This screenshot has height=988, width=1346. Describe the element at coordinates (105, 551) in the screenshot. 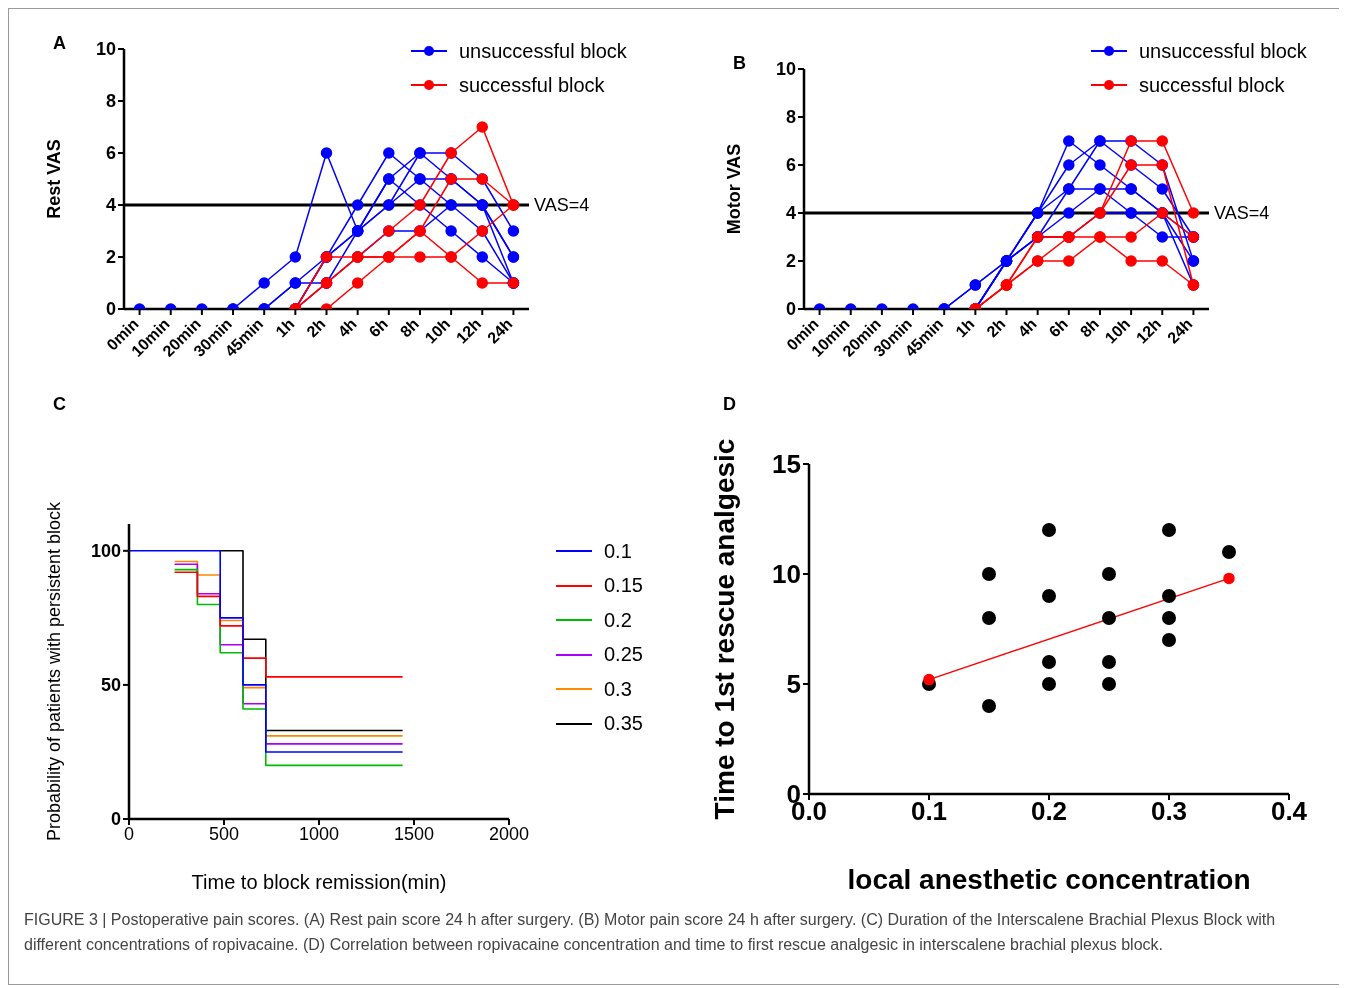

I see `y-tick-label: 100` at that location.